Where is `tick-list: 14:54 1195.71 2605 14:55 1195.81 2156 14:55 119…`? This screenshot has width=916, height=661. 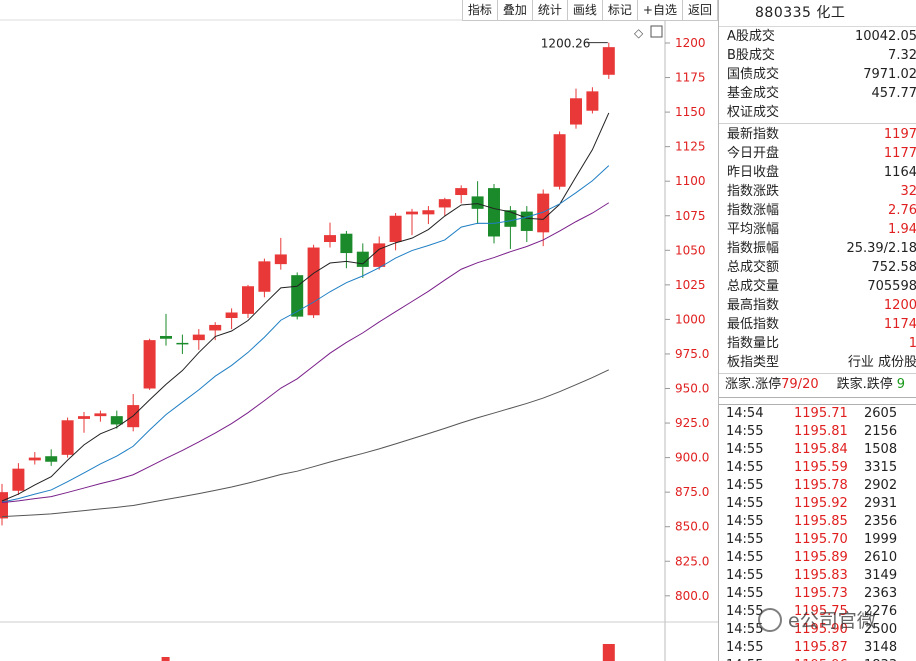
tick-list: 14:54 1195.71 2605 14:55 1195.81 2156 14:55 119… is located at coordinates (817, 533).